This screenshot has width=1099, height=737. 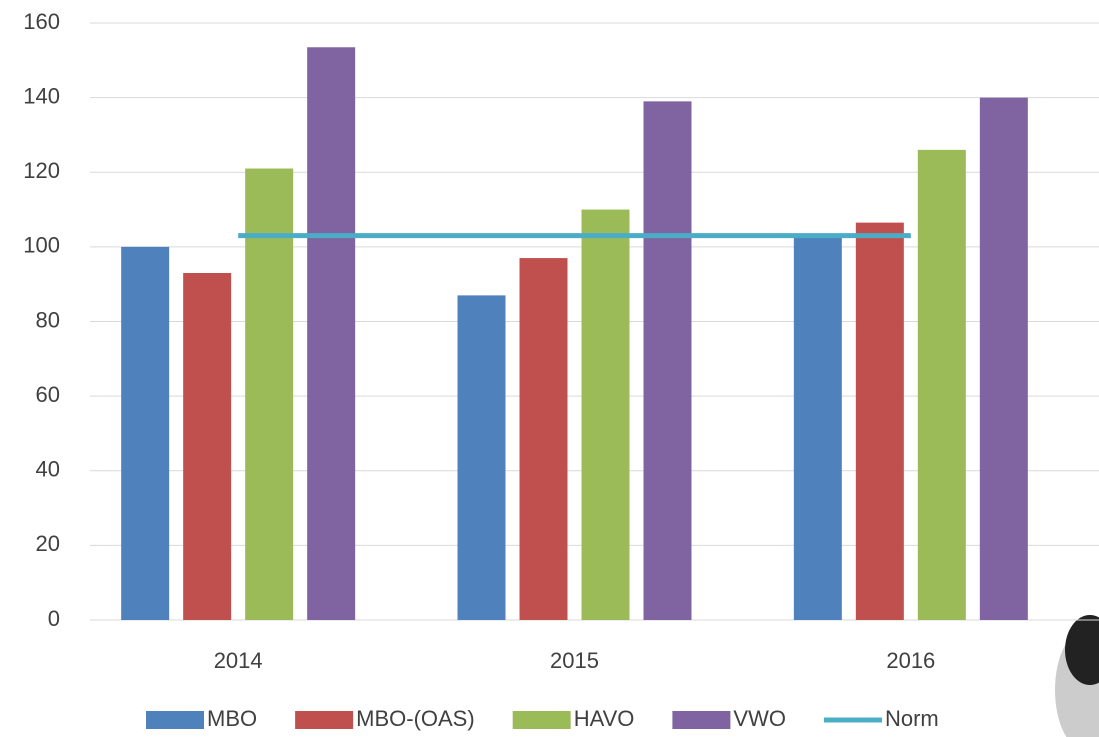 What do you see at coordinates (48, 394) in the screenshot?
I see `y-tick-label: 60` at bounding box center [48, 394].